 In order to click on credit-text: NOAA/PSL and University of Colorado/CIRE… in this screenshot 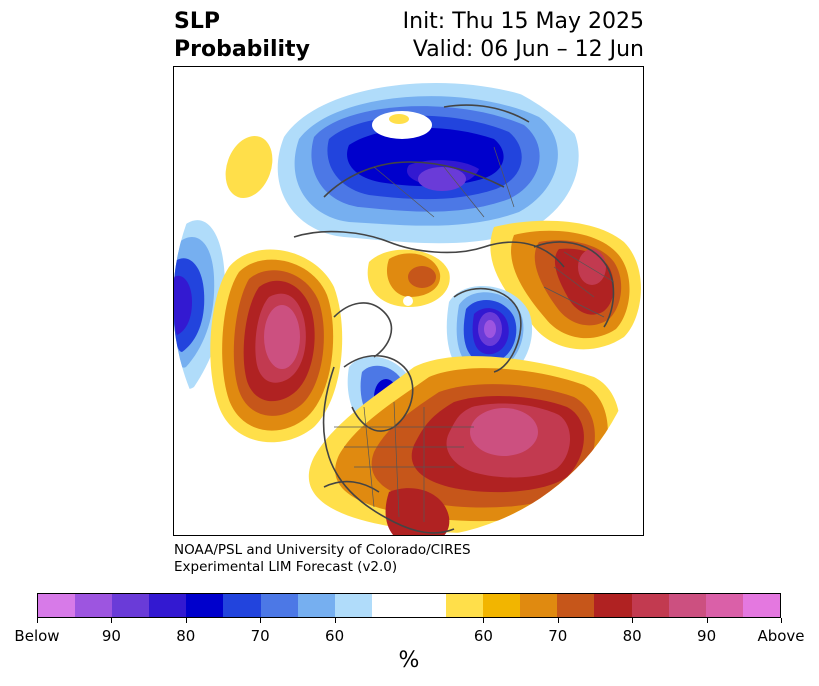, I will do `click(322, 559)`.